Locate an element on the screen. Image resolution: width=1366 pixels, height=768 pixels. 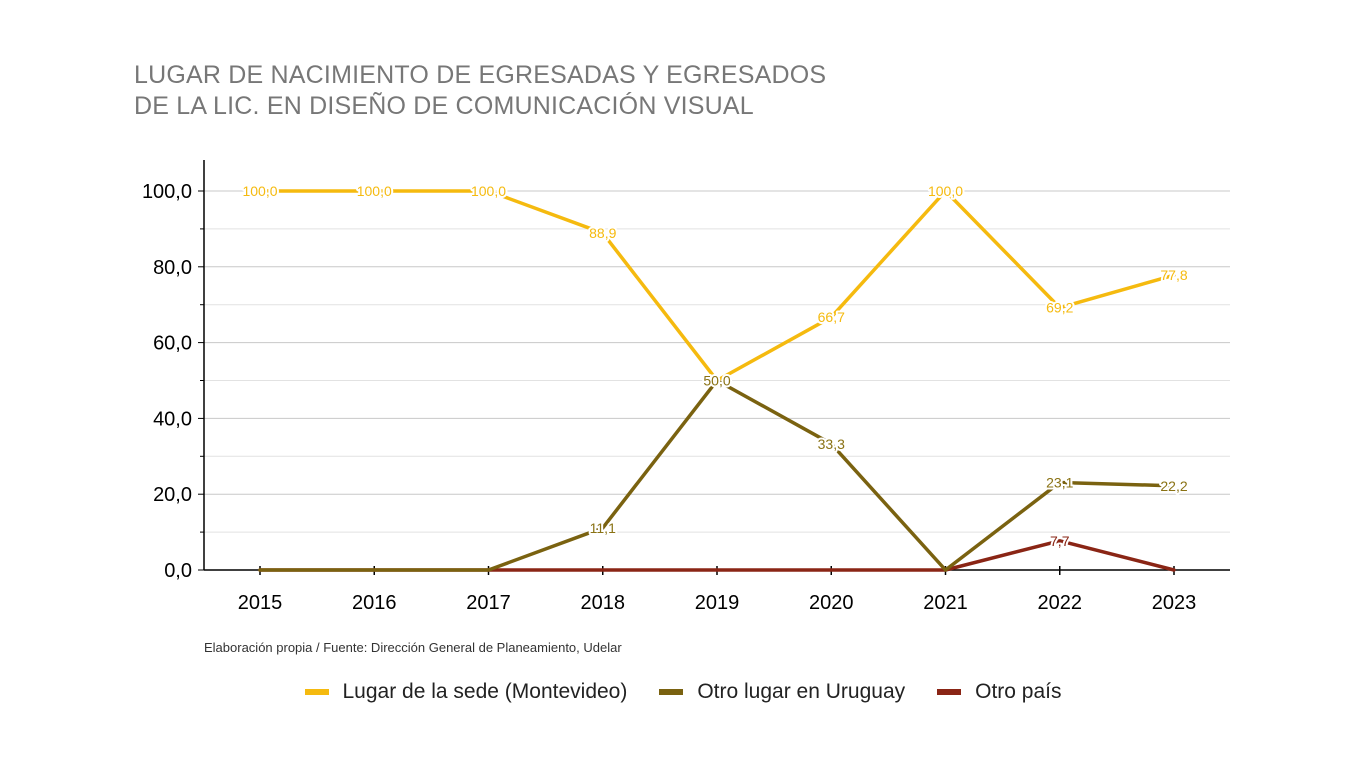
y-tick-label: 20,0 is located at coordinates (172, 495).